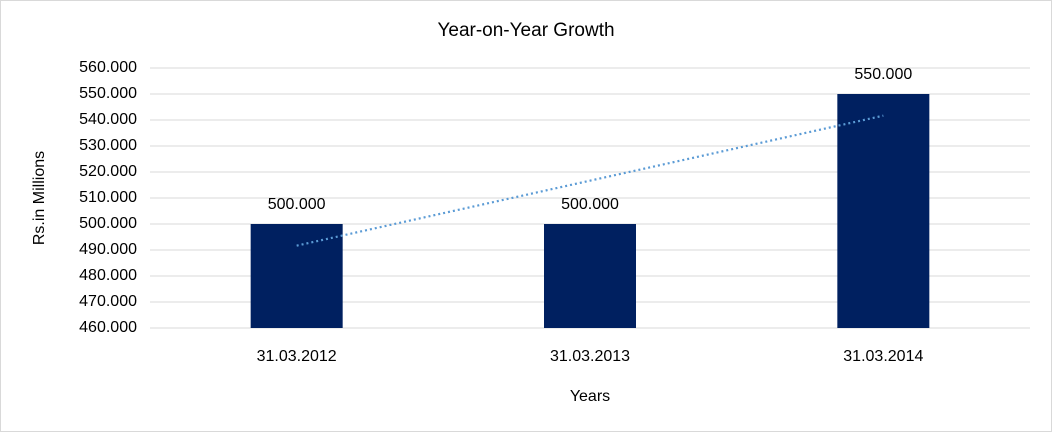 The width and height of the screenshot is (1052, 432). I want to click on y-tick-label: 550.000, so click(108, 93).